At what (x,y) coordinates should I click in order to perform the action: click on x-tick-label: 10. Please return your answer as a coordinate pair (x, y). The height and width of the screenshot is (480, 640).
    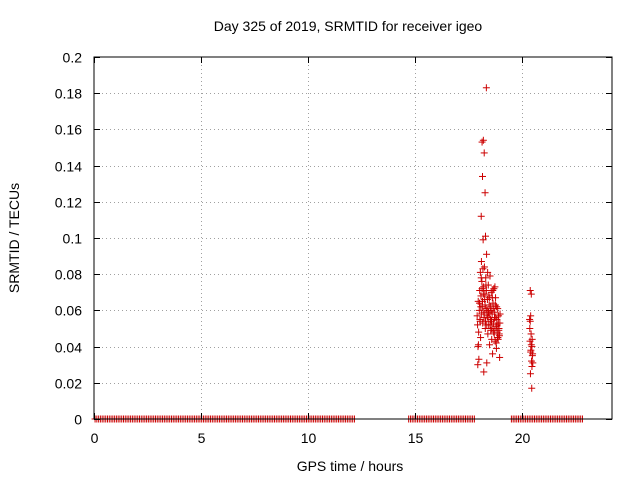
    Looking at the image, I should click on (309, 438).